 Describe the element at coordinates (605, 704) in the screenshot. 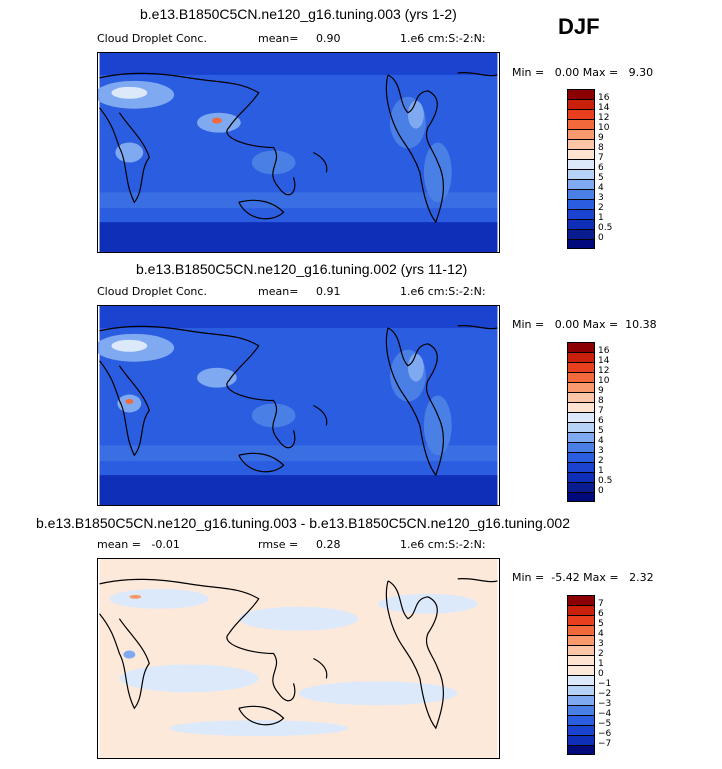

I see `colorbar-tick-label: −3` at that location.